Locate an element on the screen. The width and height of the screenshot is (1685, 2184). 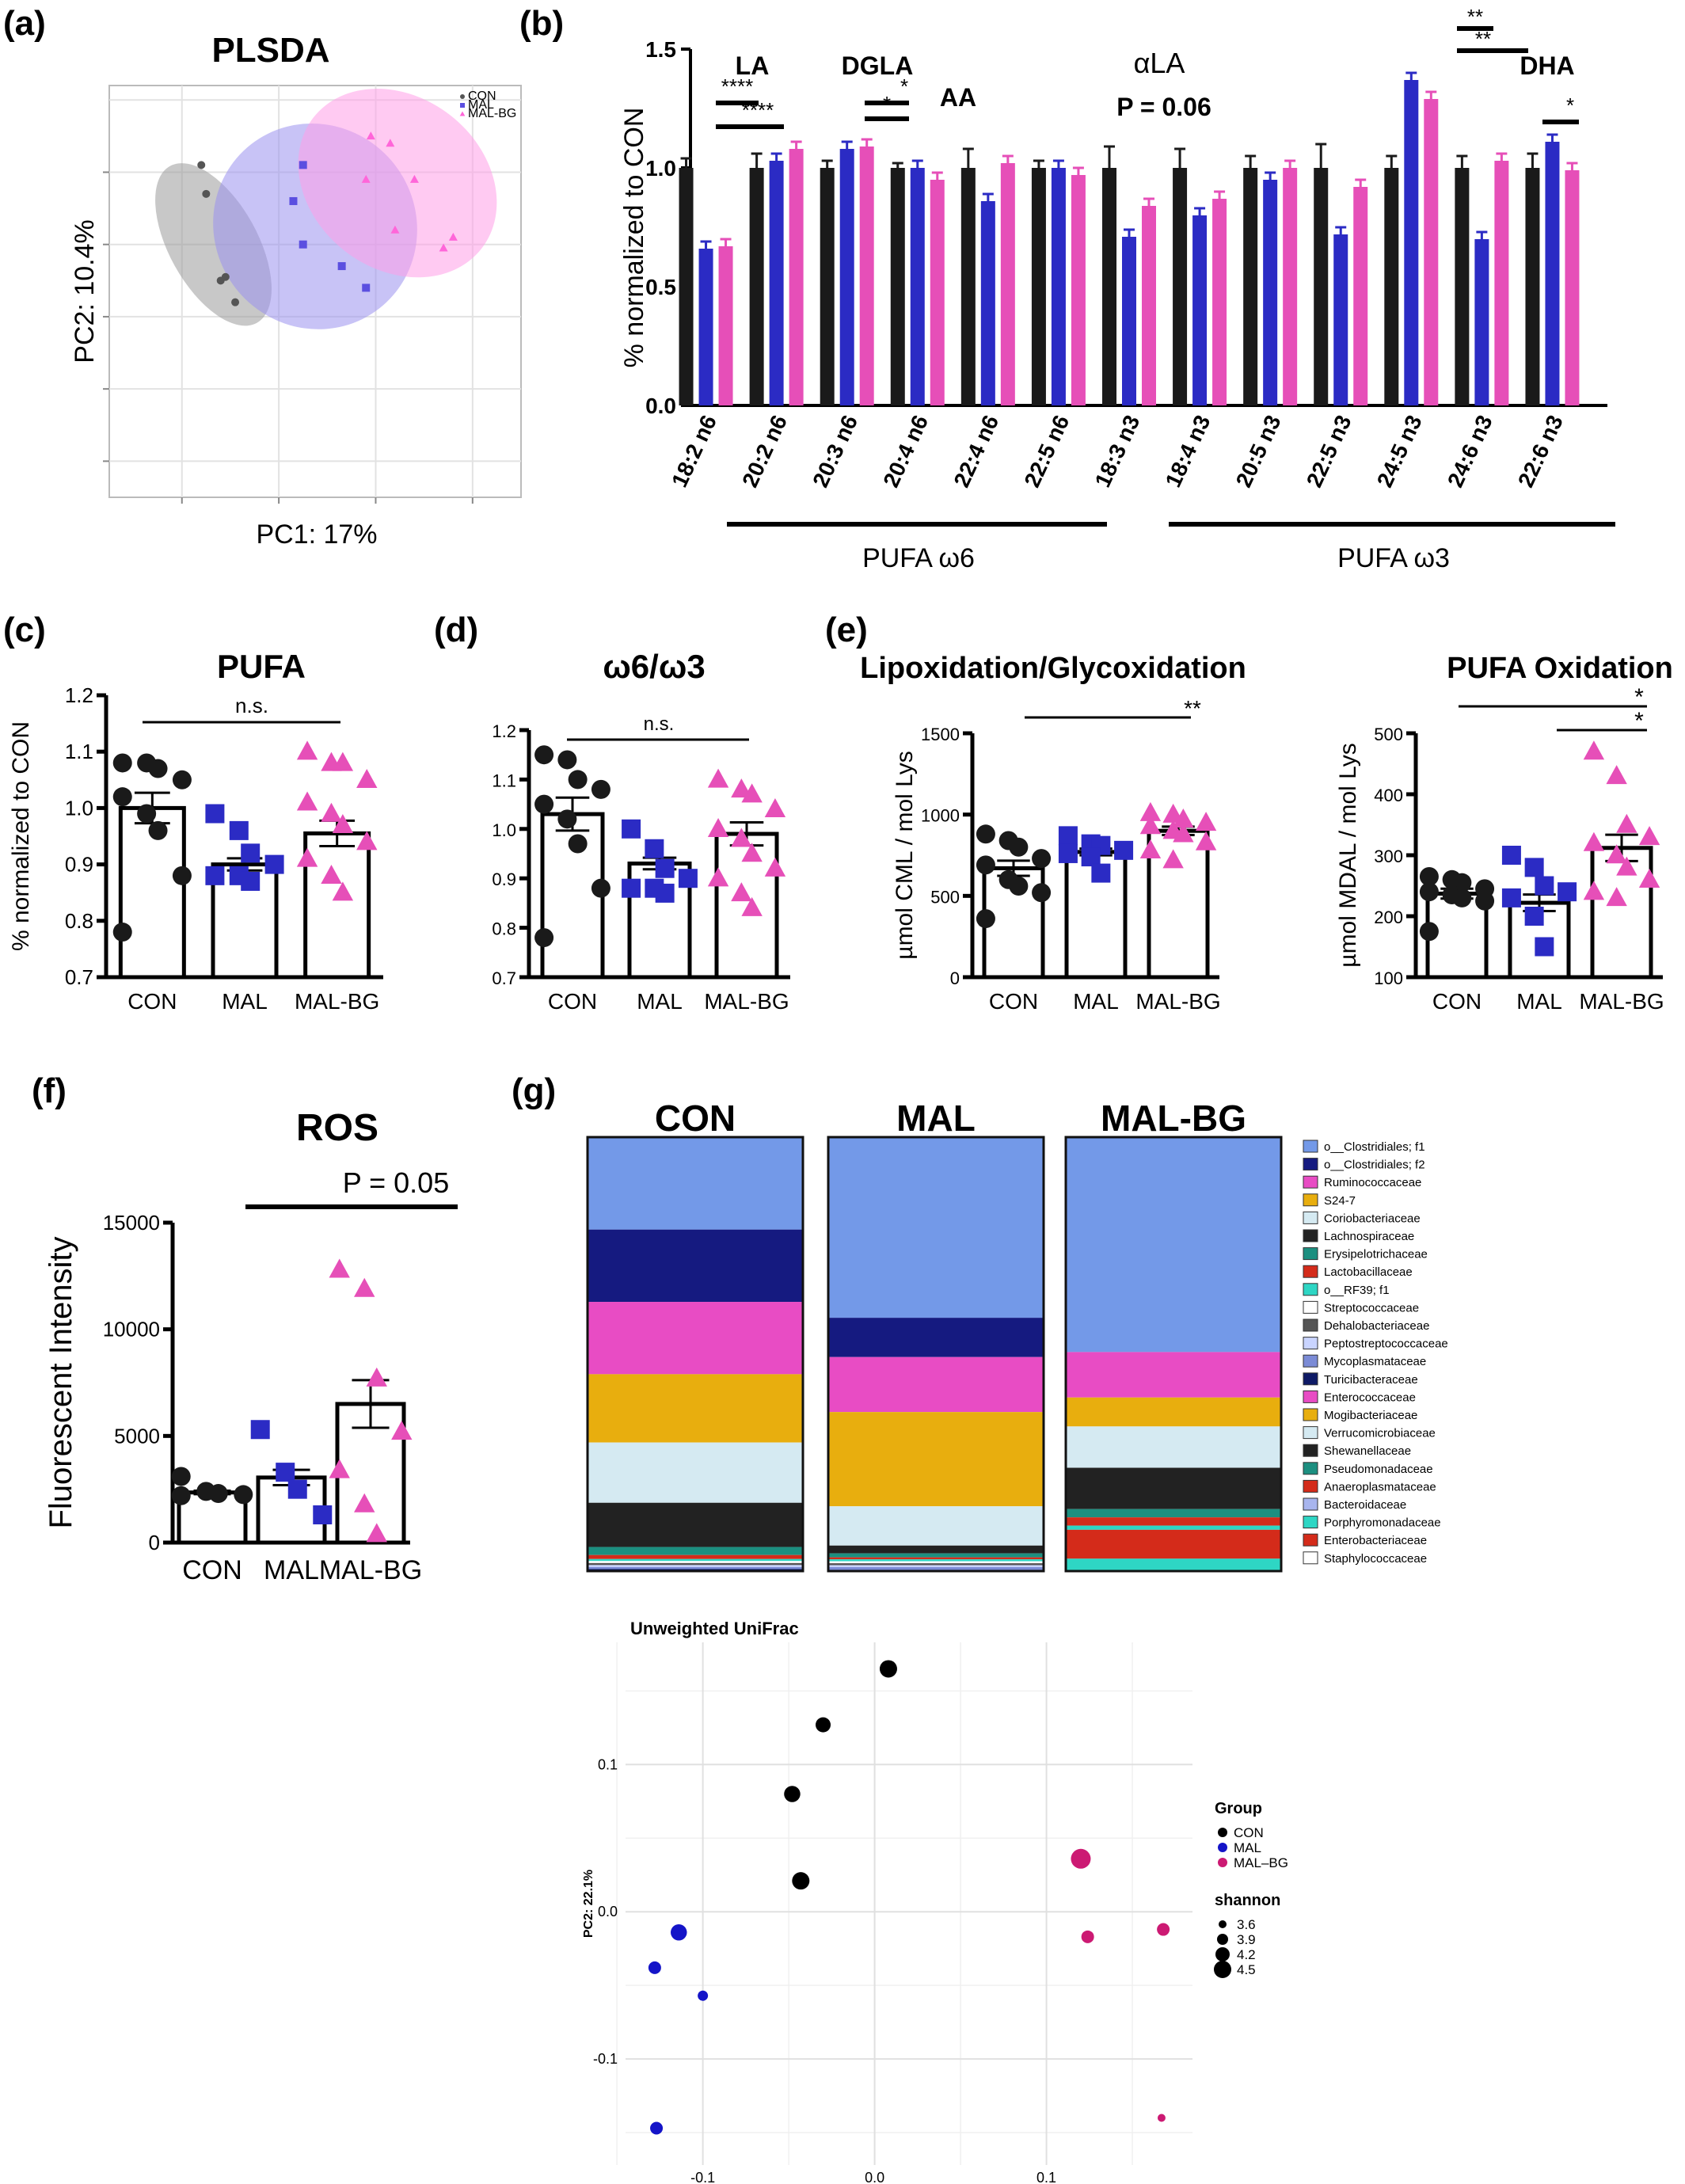
plsda-points is located at coordinates (328, 218).